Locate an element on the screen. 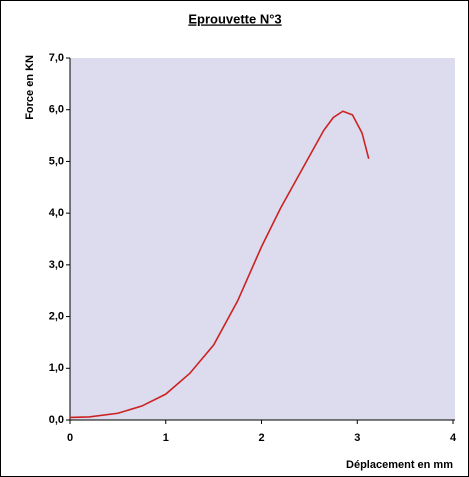 The image size is (469, 477). x-tick-label: 1 is located at coordinates (166, 438).